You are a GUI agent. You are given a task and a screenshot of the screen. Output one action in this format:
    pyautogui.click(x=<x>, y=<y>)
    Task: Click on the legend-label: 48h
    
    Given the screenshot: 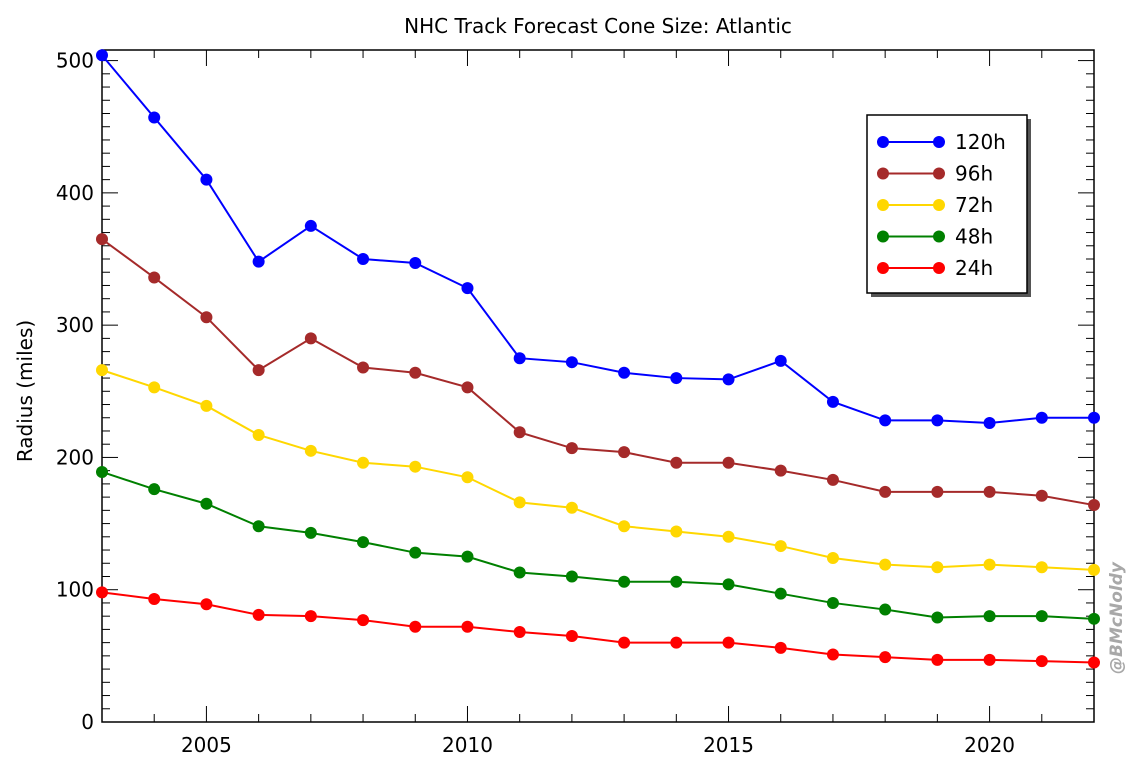 What is the action you would take?
    pyautogui.click(x=974, y=237)
    